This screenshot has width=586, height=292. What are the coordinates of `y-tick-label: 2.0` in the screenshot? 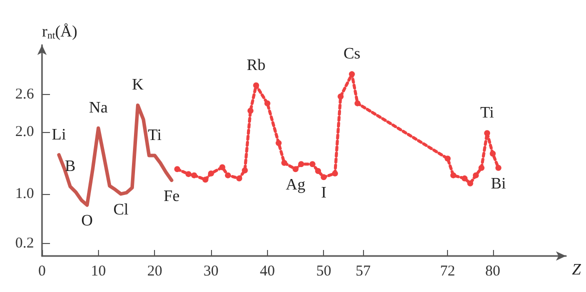 It's located at (24, 132).